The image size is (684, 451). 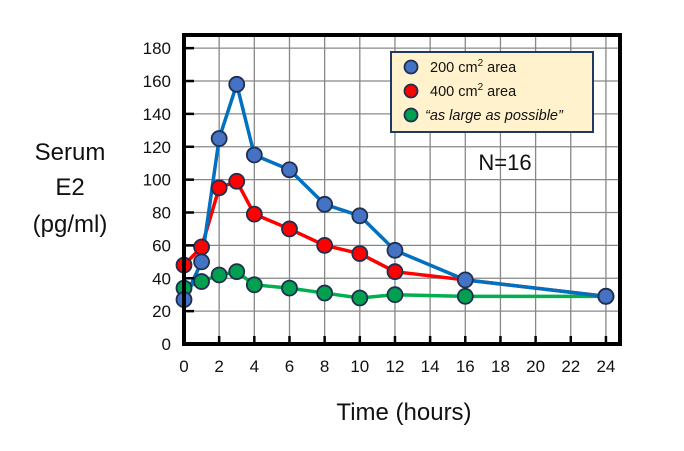 What do you see at coordinates (183, 366) in the screenshot?
I see `x-tick-label: 0` at bounding box center [183, 366].